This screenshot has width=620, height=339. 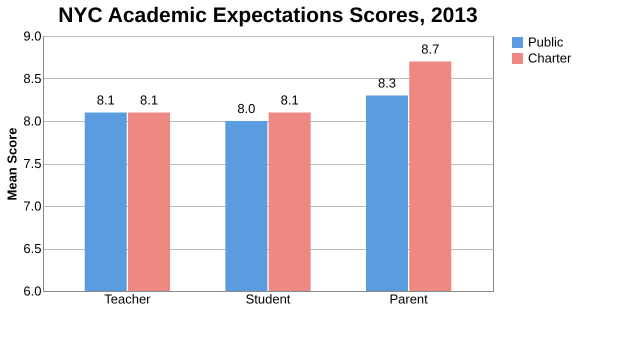 I want to click on legend-label: Public, so click(x=546, y=42).